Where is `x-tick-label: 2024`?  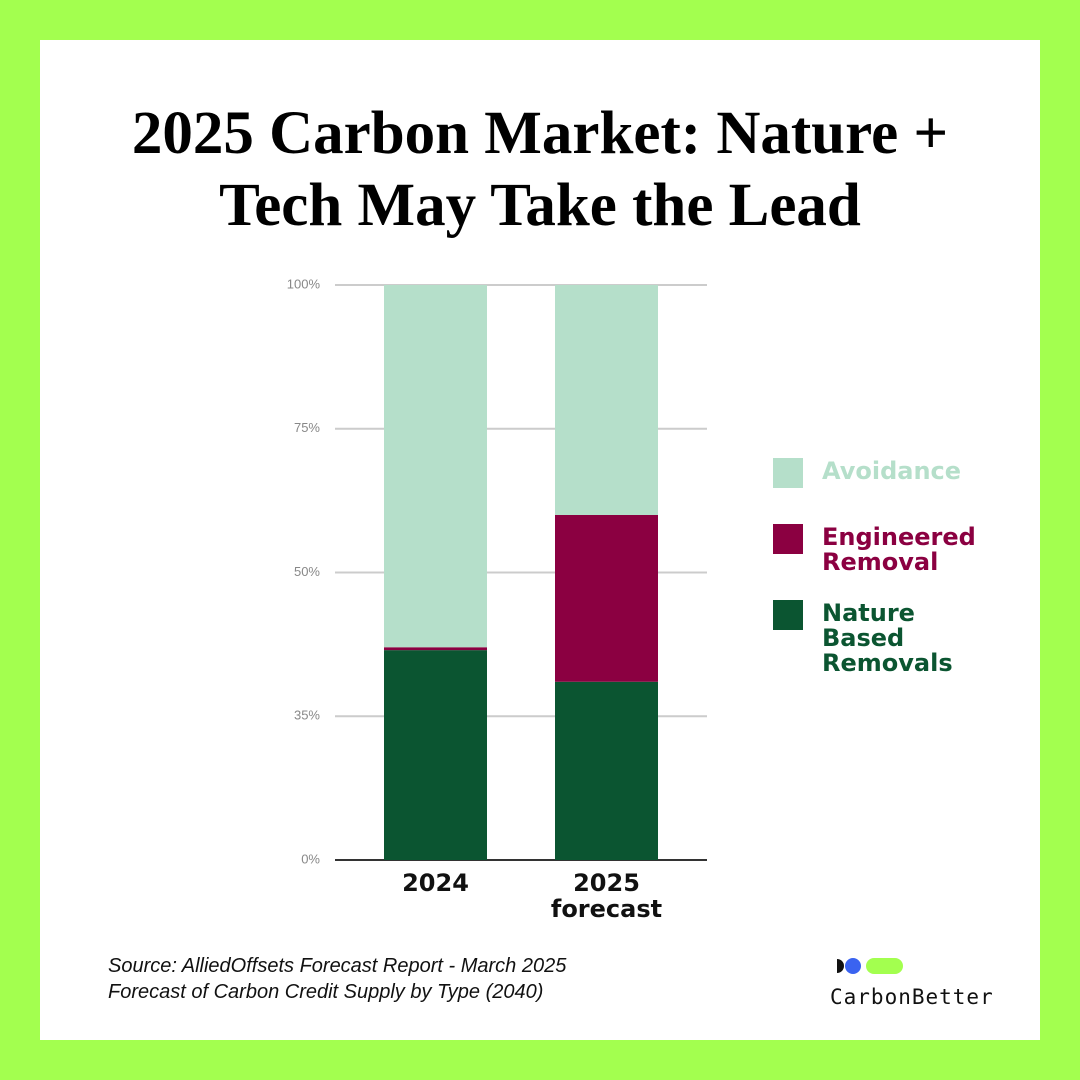 x-tick-label: 2024 is located at coordinates (435, 883).